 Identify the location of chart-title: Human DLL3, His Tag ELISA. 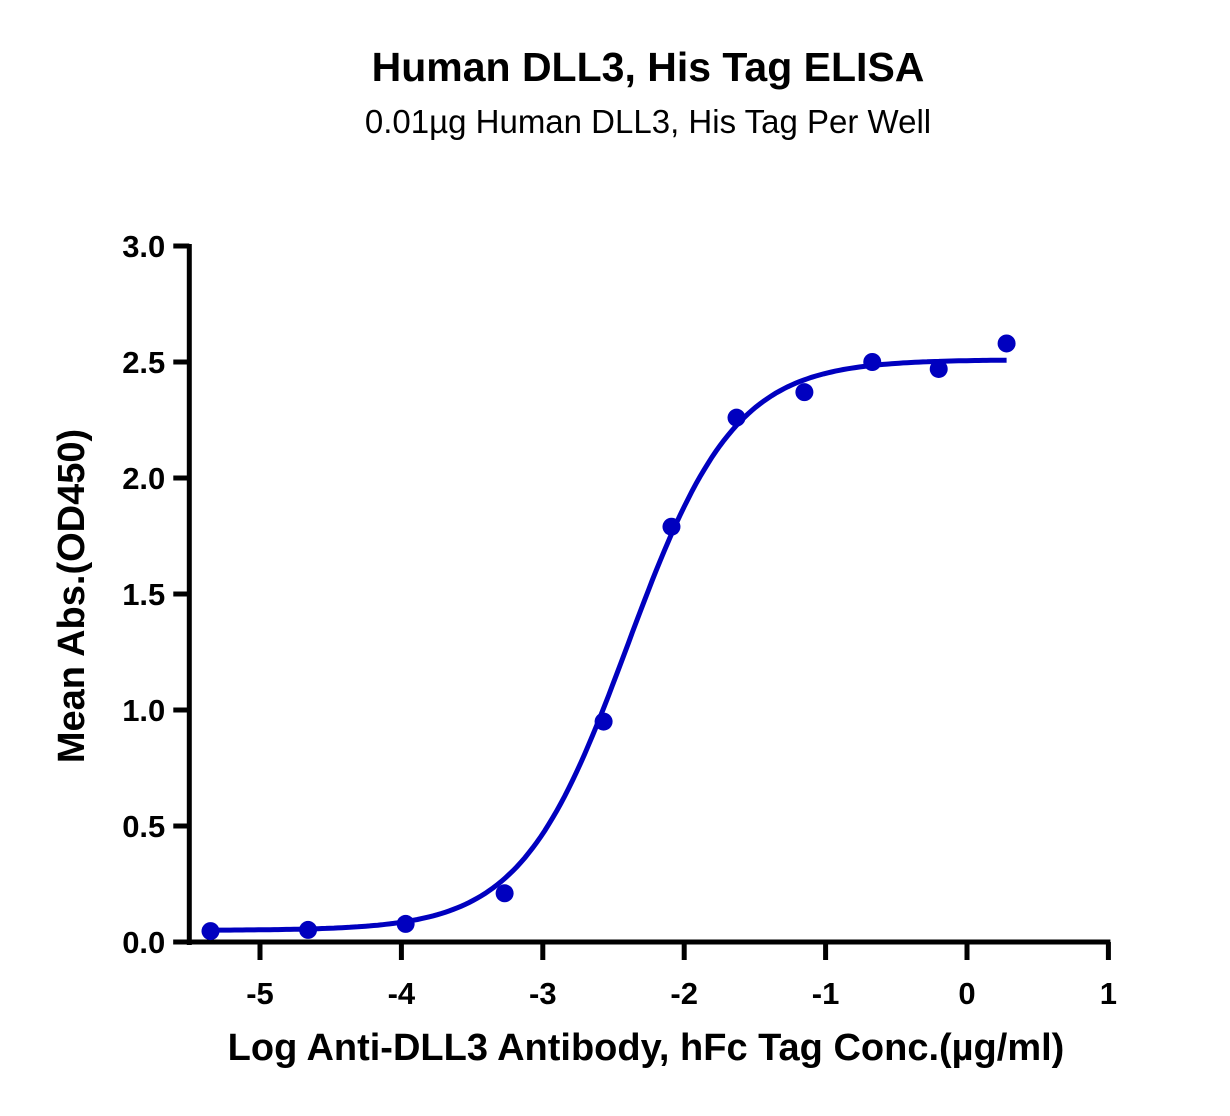
(648, 67).